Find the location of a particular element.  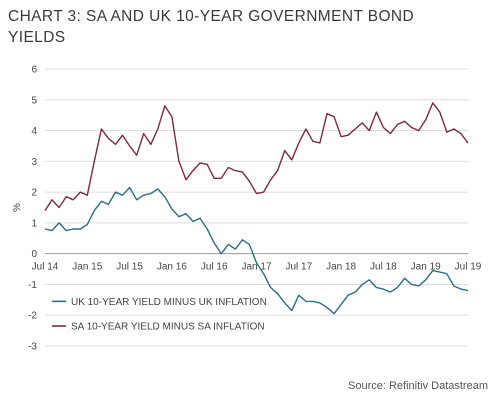

y-tick-label: -2 is located at coordinates (32, 316).